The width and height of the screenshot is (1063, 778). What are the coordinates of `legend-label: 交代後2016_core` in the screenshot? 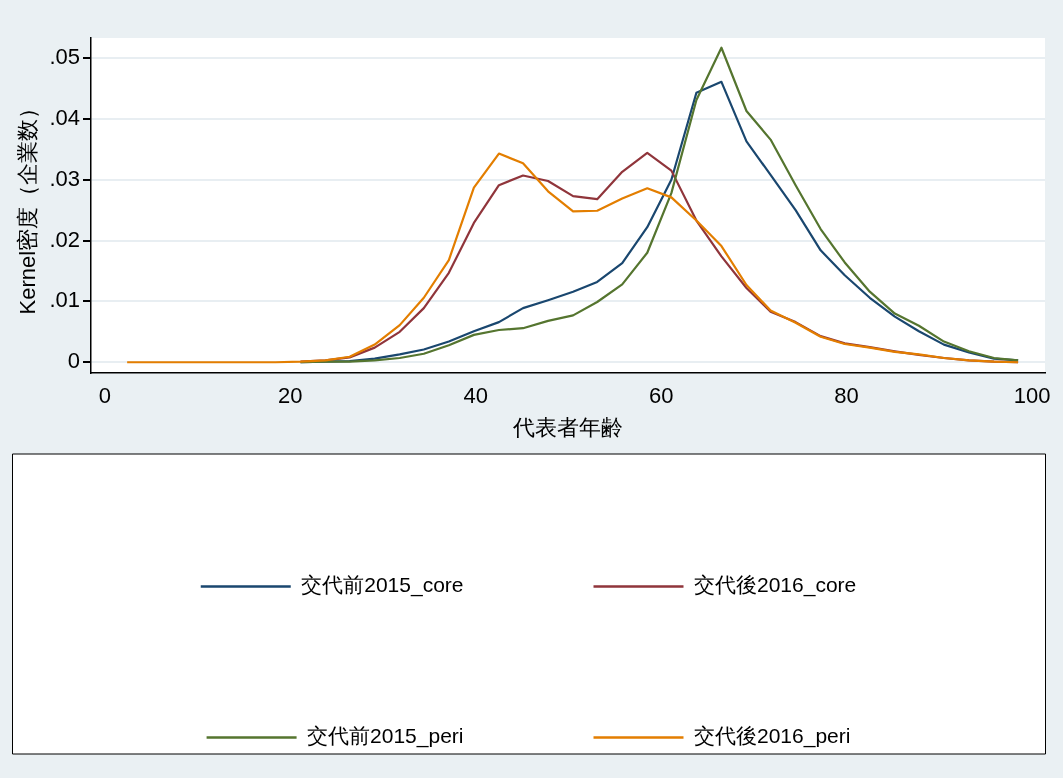 It's located at (775, 585).